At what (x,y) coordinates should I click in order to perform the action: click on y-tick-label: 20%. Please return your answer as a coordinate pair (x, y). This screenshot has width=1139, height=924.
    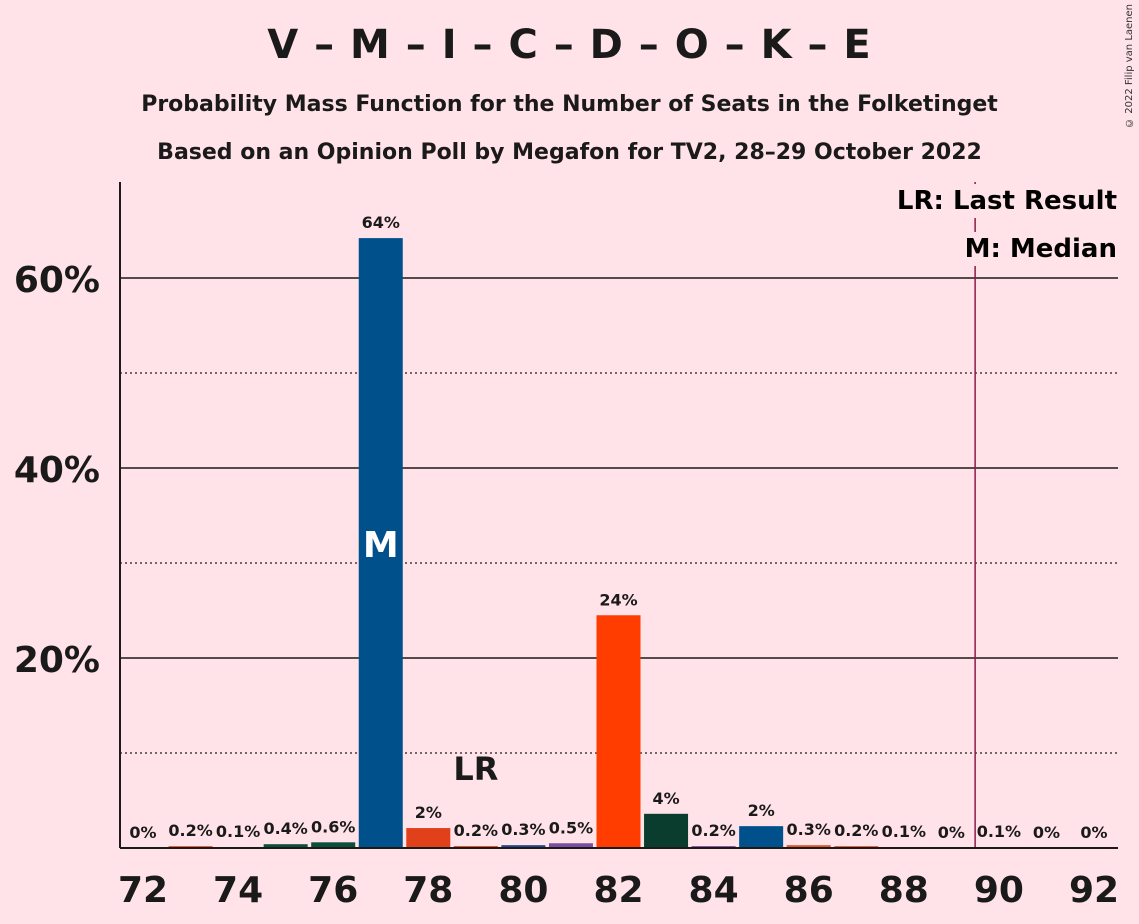
    Looking at the image, I should click on (57, 660).